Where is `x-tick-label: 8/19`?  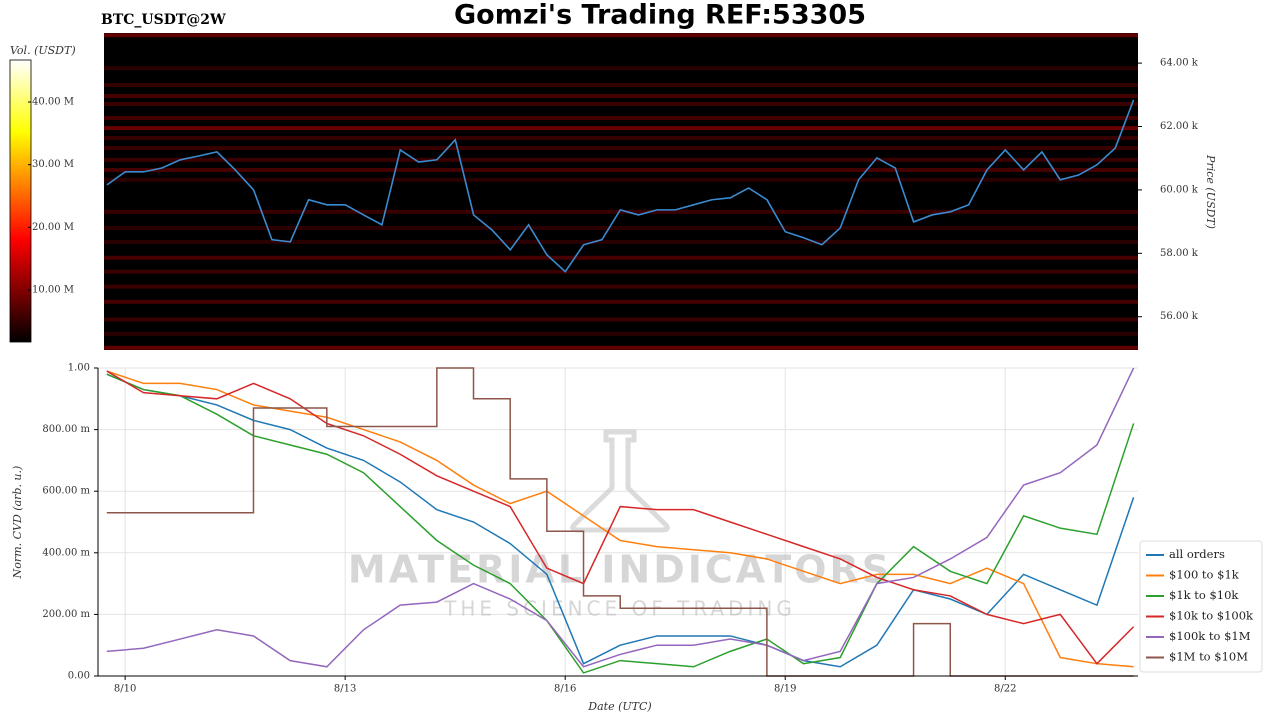
x-tick-label: 8/19 is located at coordinates (785, 689).